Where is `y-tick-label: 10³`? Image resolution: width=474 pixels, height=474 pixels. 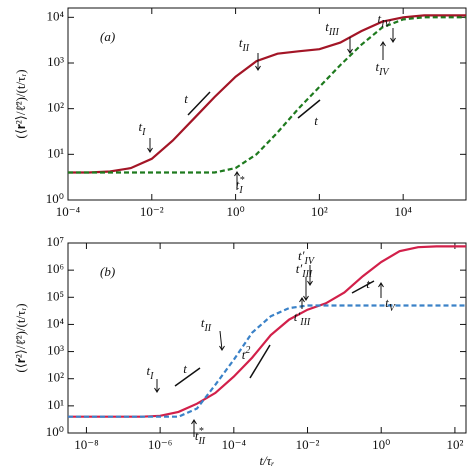
y-tick-label: 10³ is located at coordinates (55, 61).